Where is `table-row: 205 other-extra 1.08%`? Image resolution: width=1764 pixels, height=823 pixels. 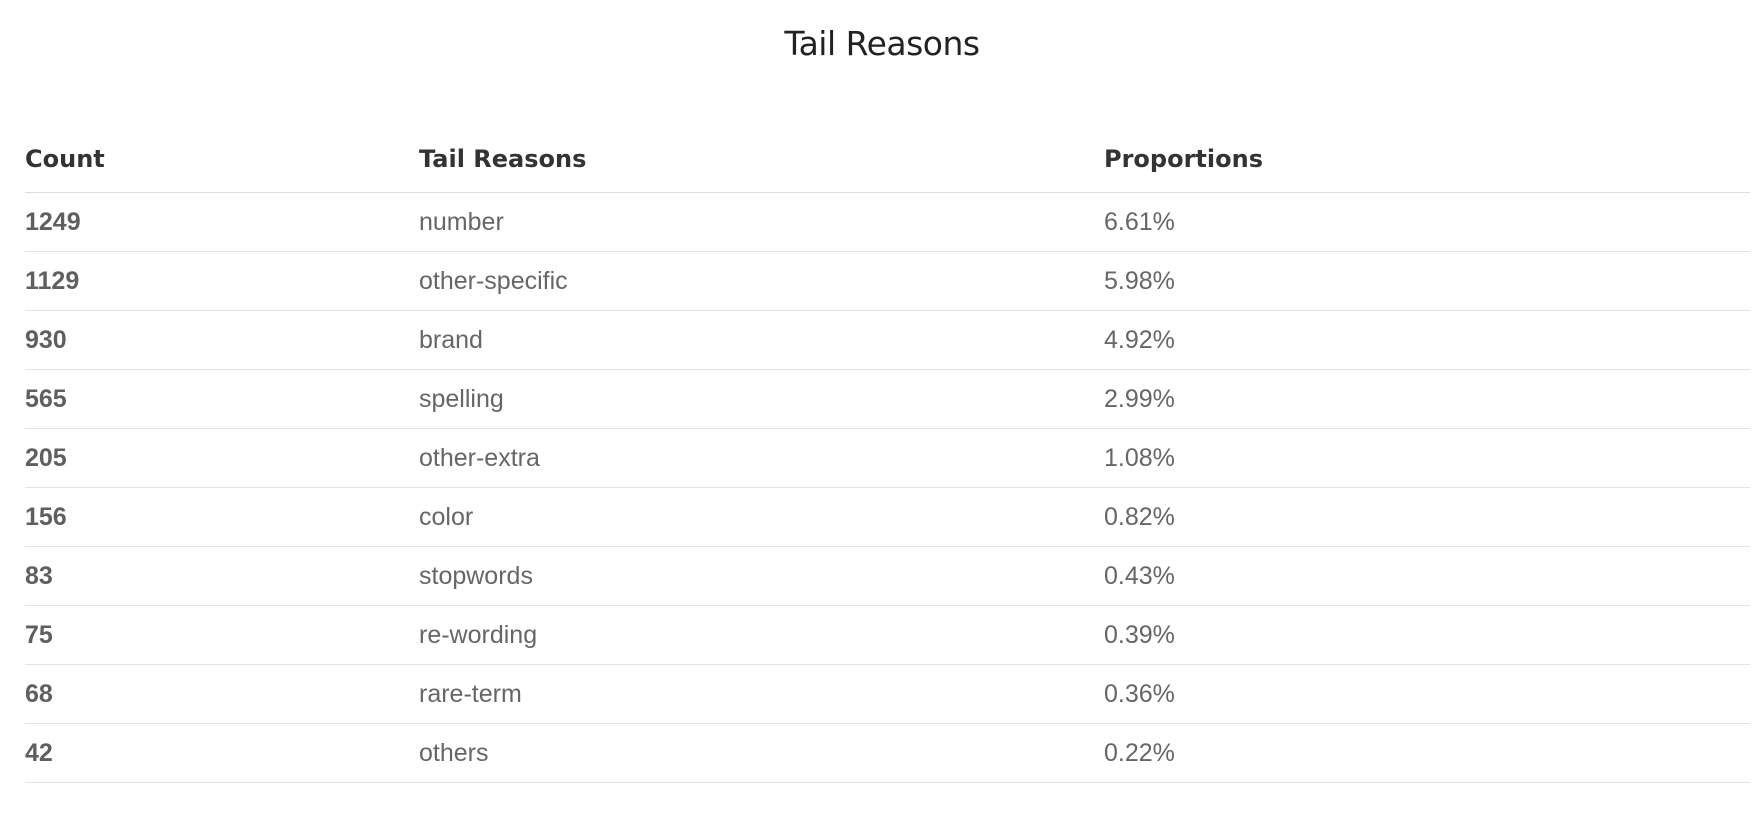
table-row: 205 other-extra 1.08% is located at coordinates (887, 458).